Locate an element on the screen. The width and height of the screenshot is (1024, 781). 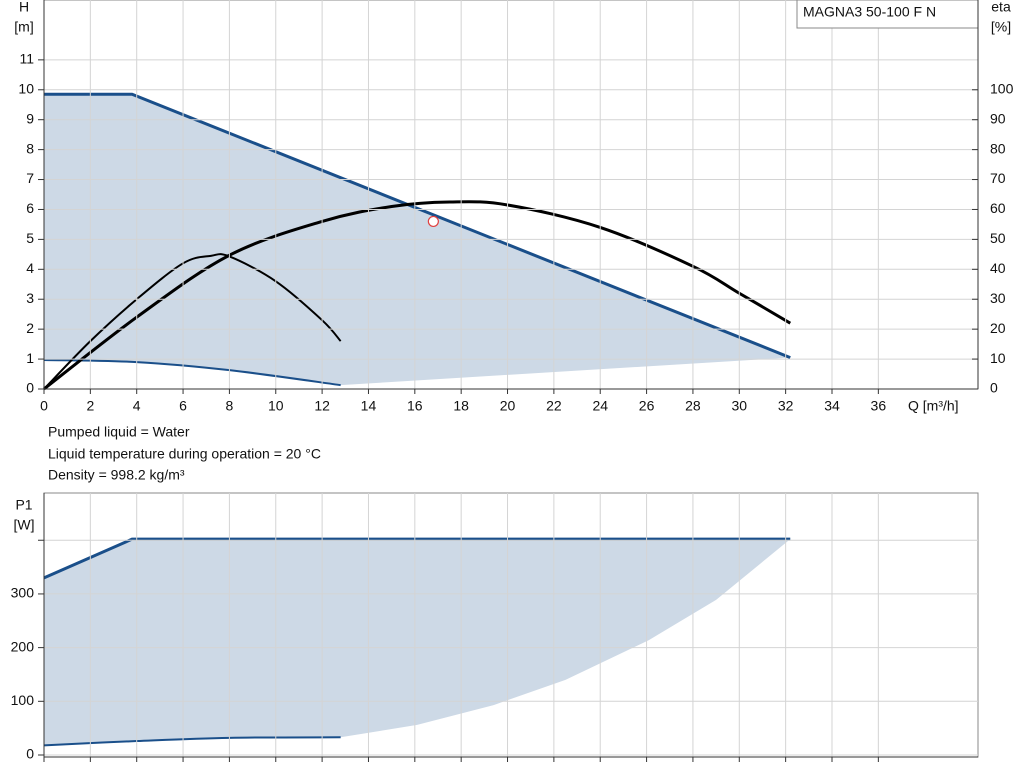
note: Density = 998.2 kg/m³ is located at coordinates (116, 475).